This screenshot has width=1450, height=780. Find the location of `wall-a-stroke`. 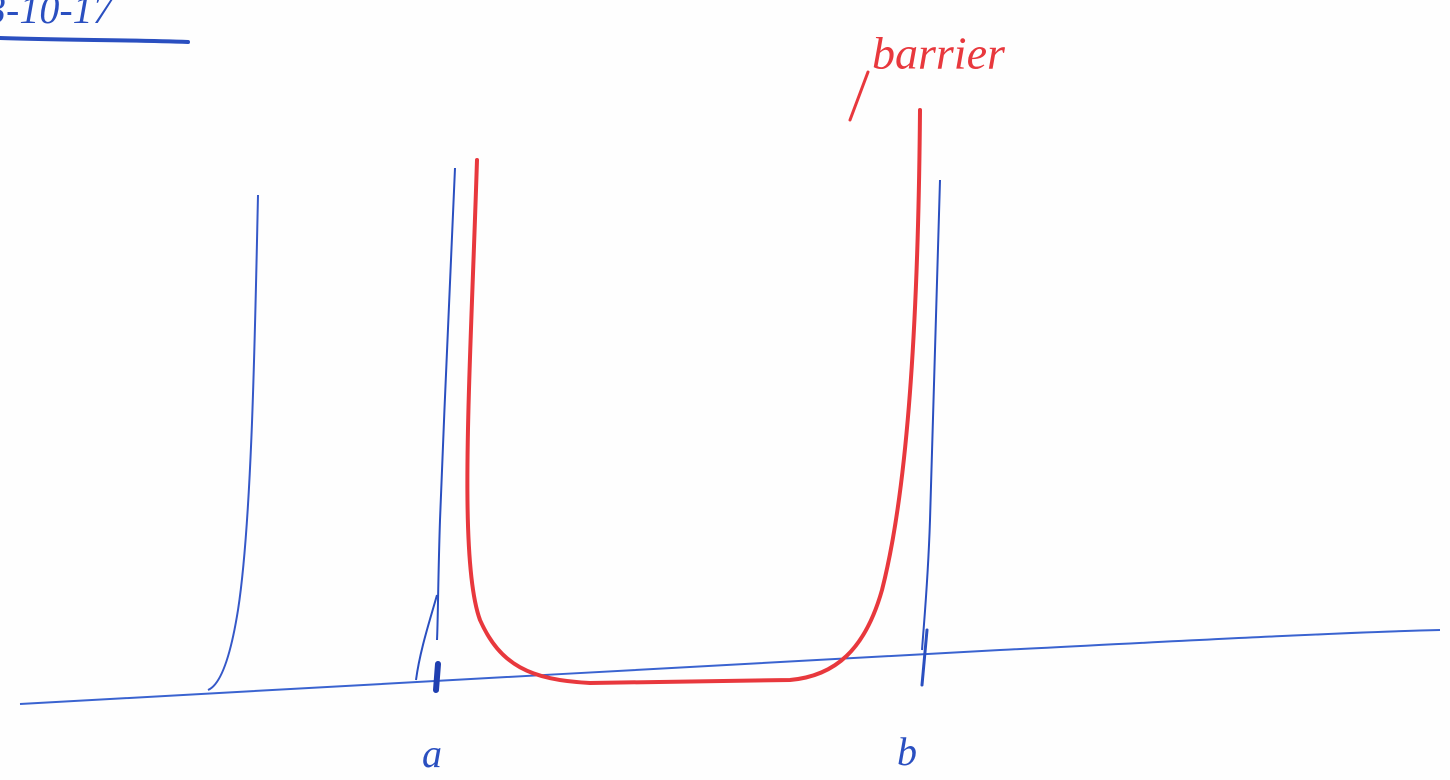

wall-a-stroke is located at coordinates (426, 637).